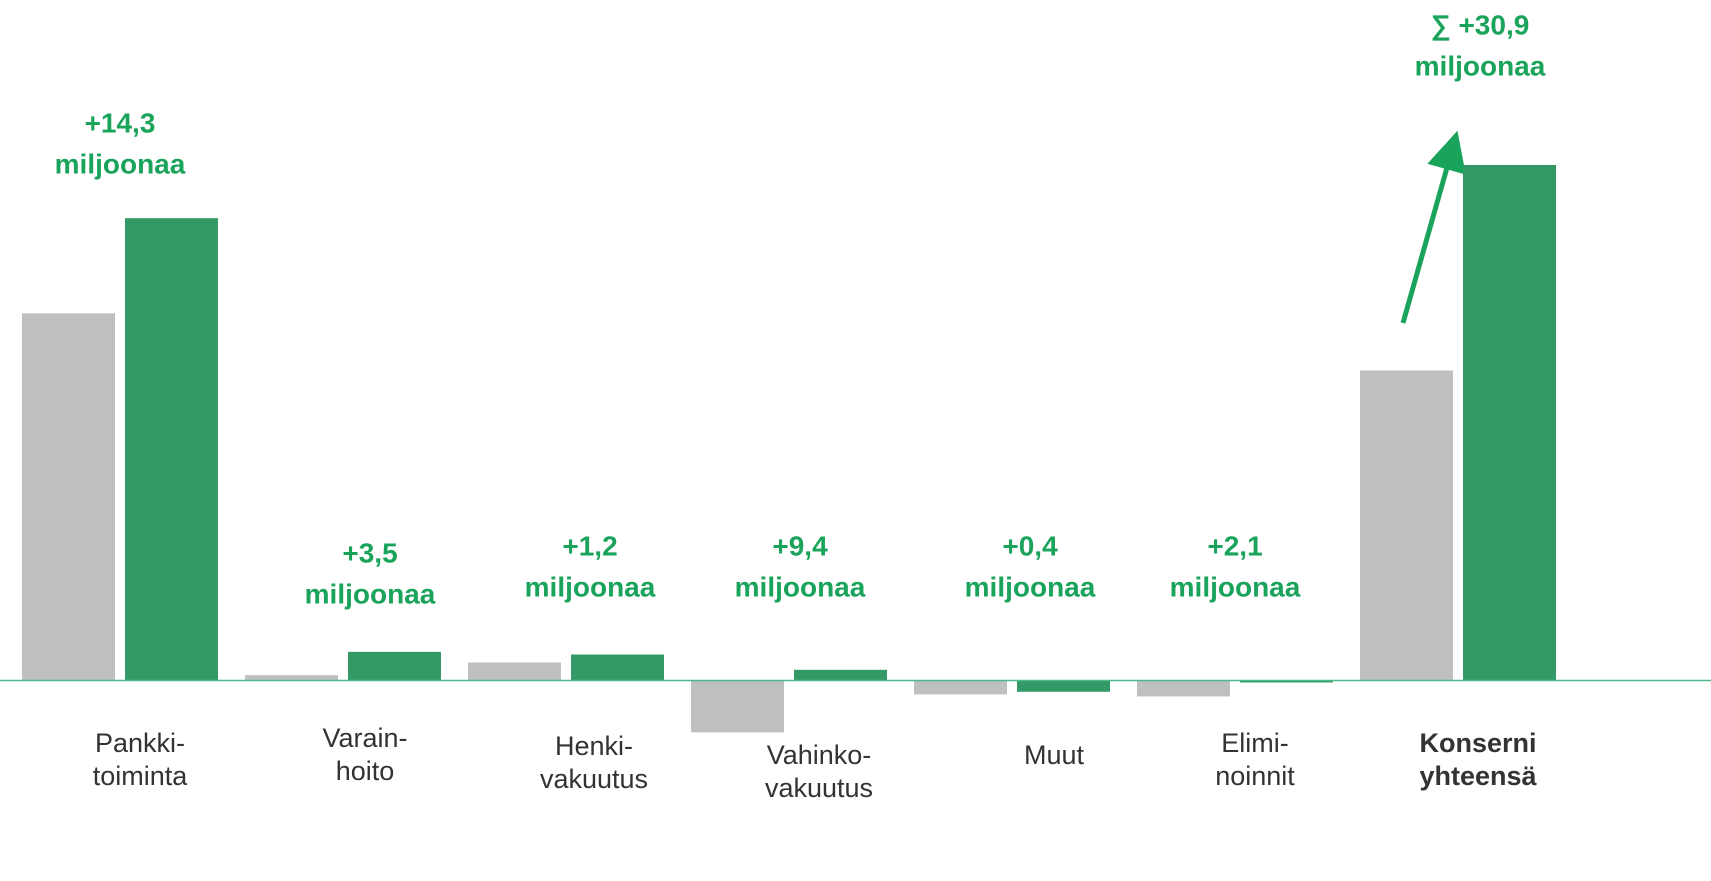  I want to click on category-label: Henki-, so click(594, 746).